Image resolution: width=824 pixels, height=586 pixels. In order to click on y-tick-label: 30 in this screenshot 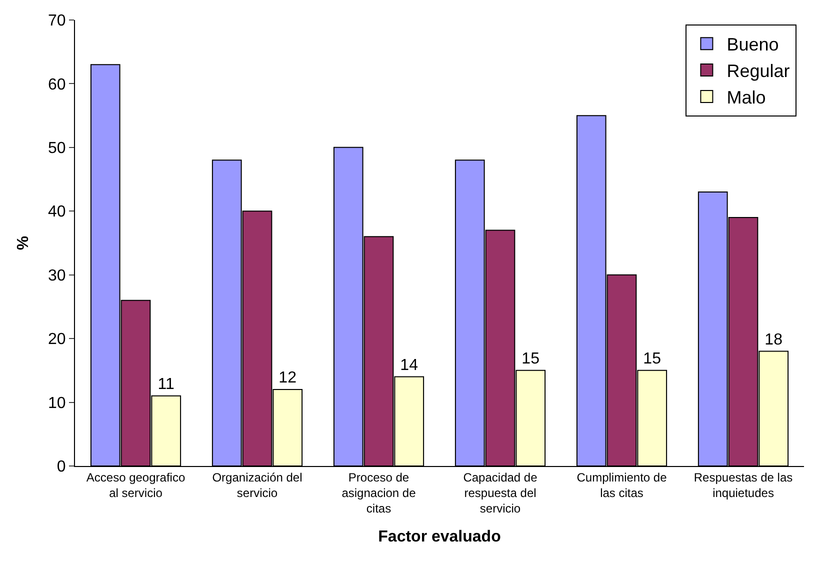, I will do `click(57, 275)`.